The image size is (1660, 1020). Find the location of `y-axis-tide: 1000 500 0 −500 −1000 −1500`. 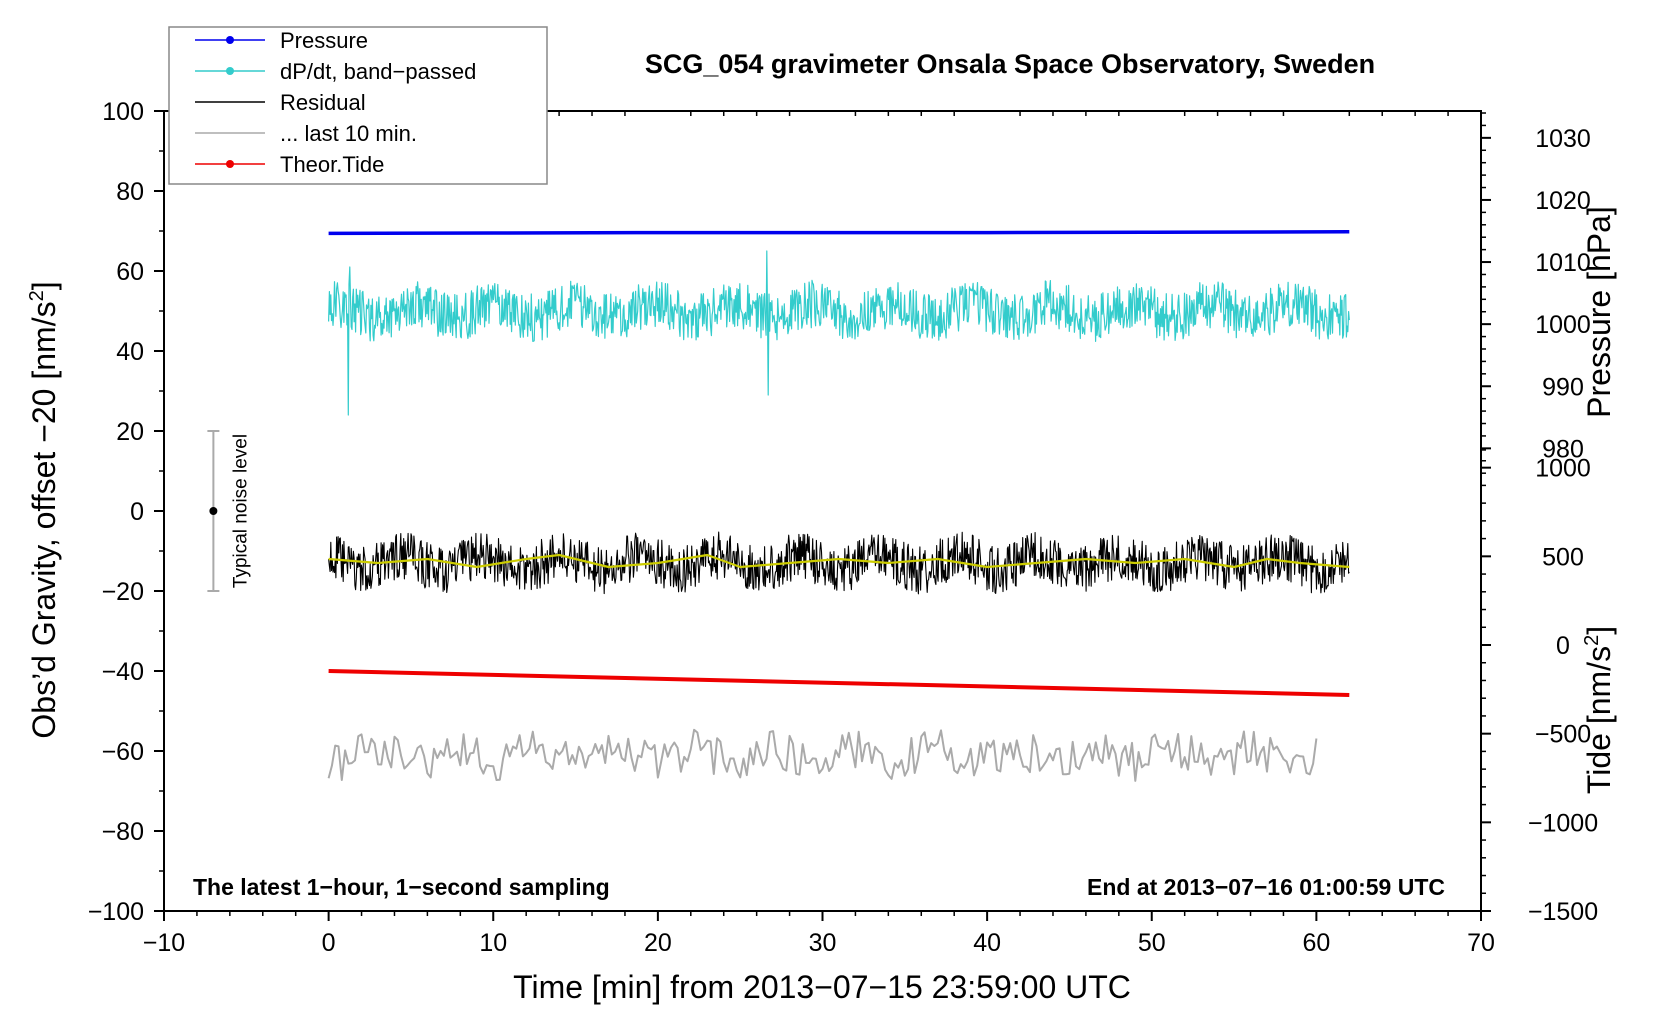

y-axis-tide: 1000 500 0 −500 −1000 −1500 is located at coordinates (1539, 687).